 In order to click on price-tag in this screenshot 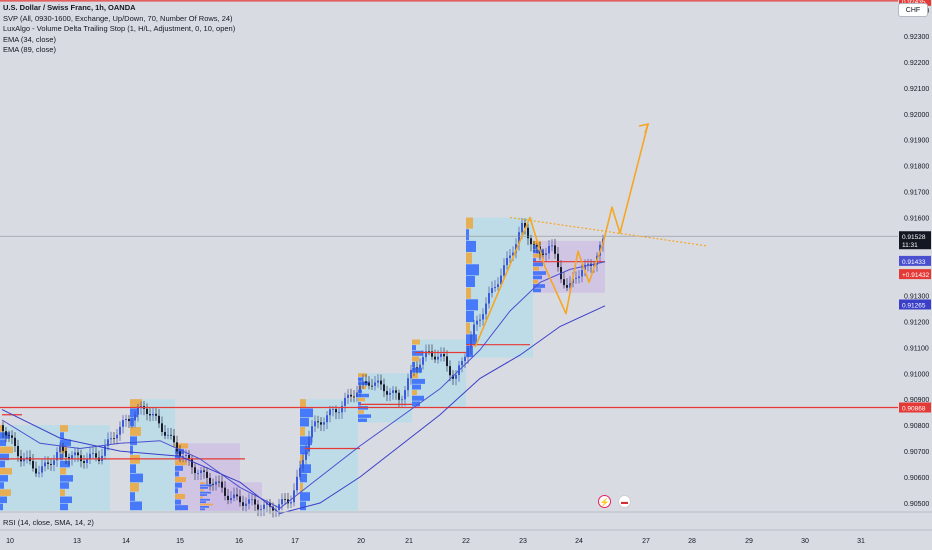, I will do `click(915, 260)`.